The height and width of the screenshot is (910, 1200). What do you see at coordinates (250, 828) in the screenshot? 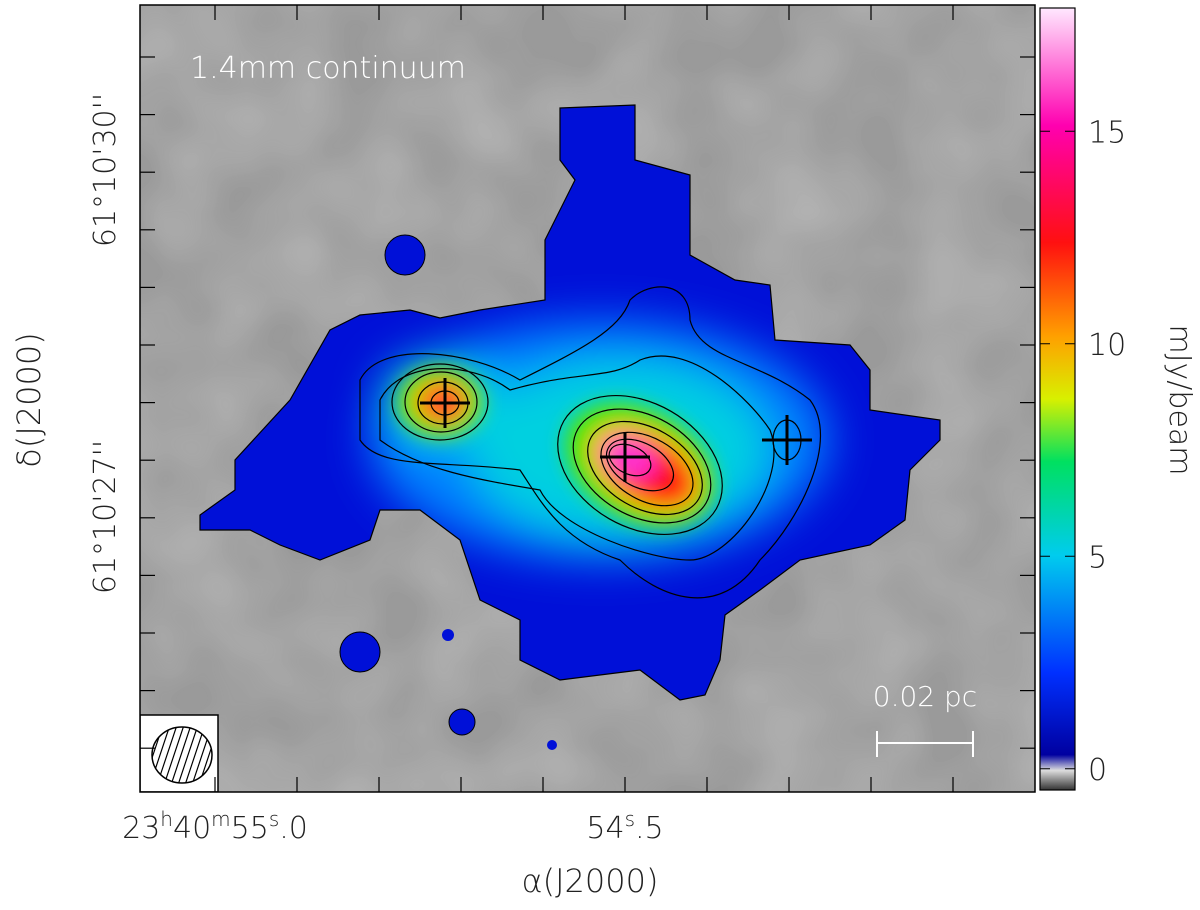
I see `tick-label-part: 55` at bounding box center [250, 828].